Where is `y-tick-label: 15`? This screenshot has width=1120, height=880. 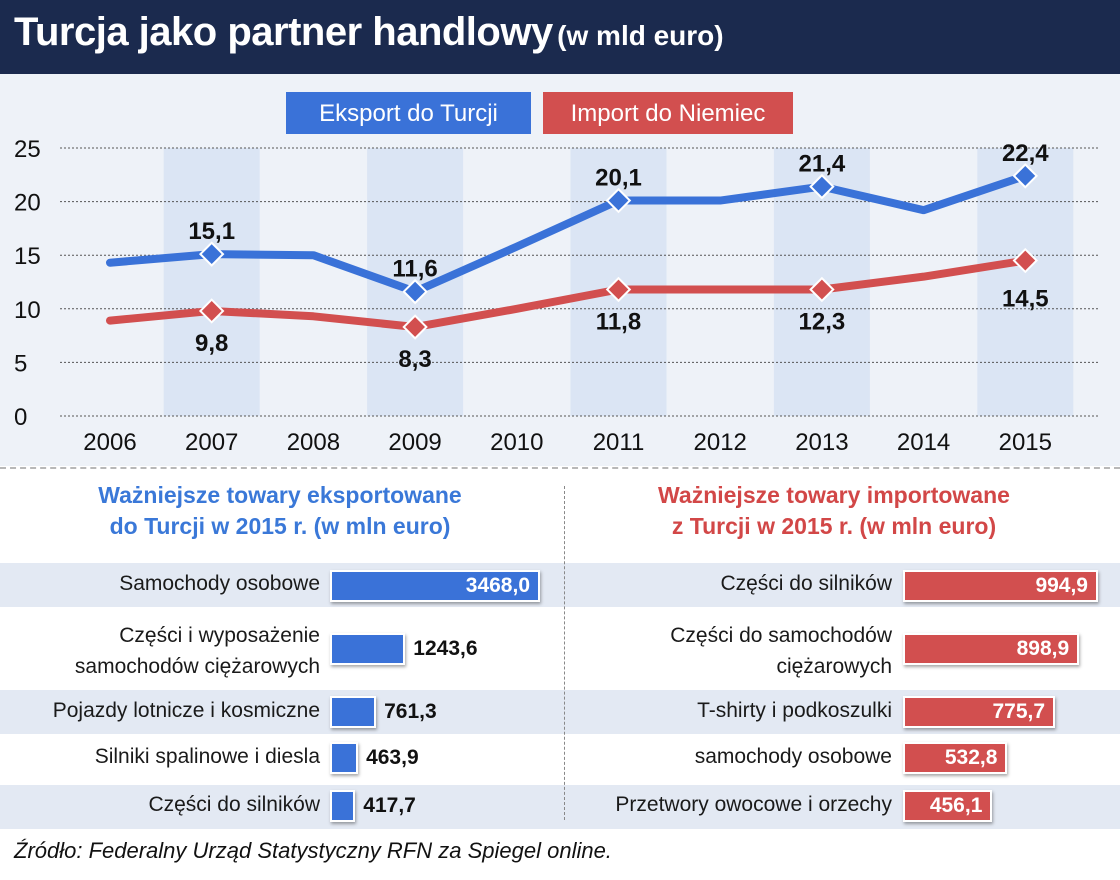 y-tick-label: 15 is located at coordinates (27, 256).